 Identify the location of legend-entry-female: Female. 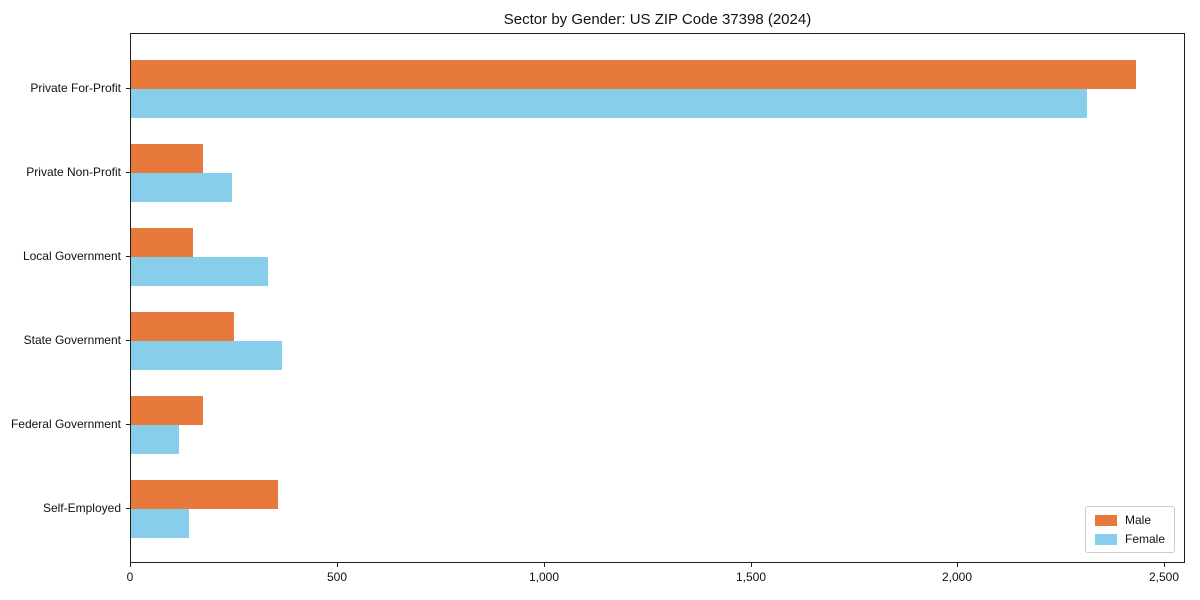
(1129, 539).